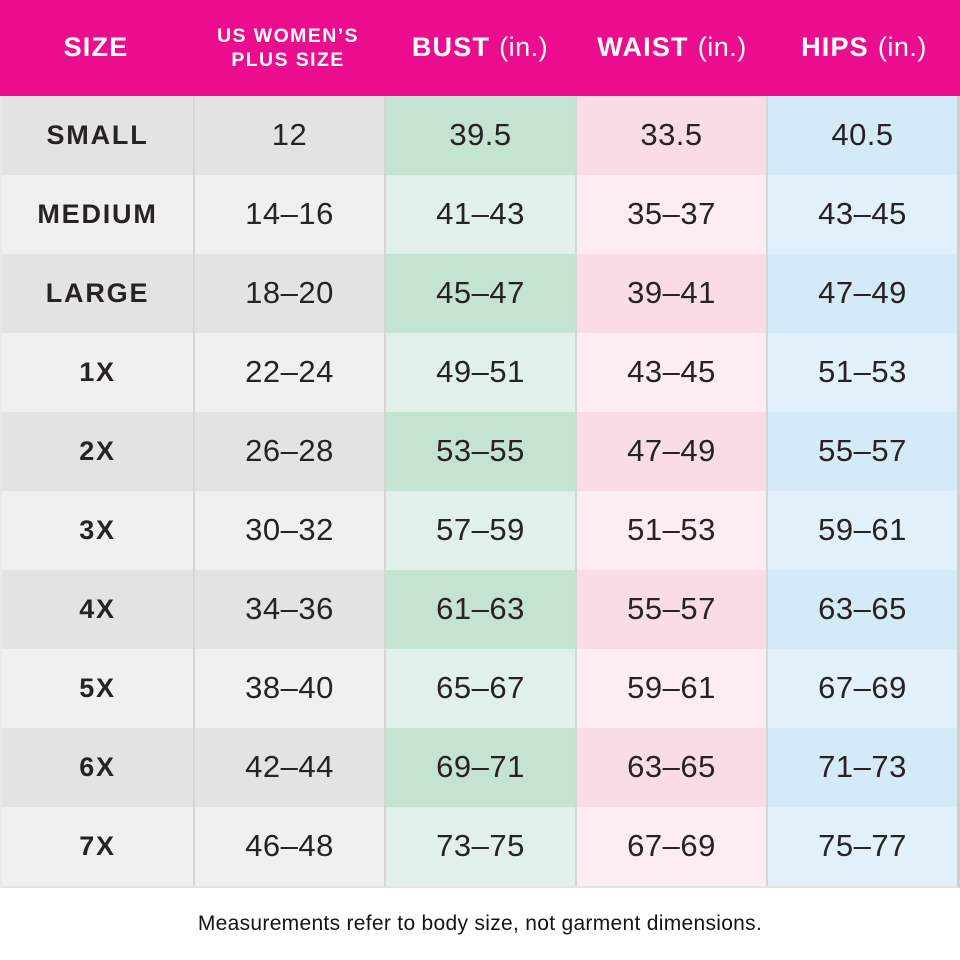 The width and height of the screenshot is (960, 960). Describe the element at coordinates (722, 47) in the screenshot. I see `header-waist-unit: (in.)` at that location.